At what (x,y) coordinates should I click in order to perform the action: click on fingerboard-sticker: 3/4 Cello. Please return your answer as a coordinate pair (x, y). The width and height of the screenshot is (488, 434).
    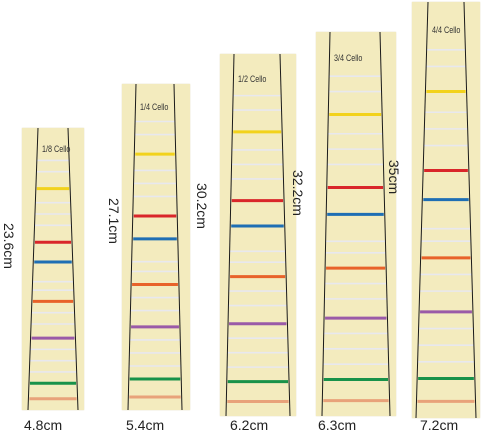
    Looking at the image, I should click on (356, 224).